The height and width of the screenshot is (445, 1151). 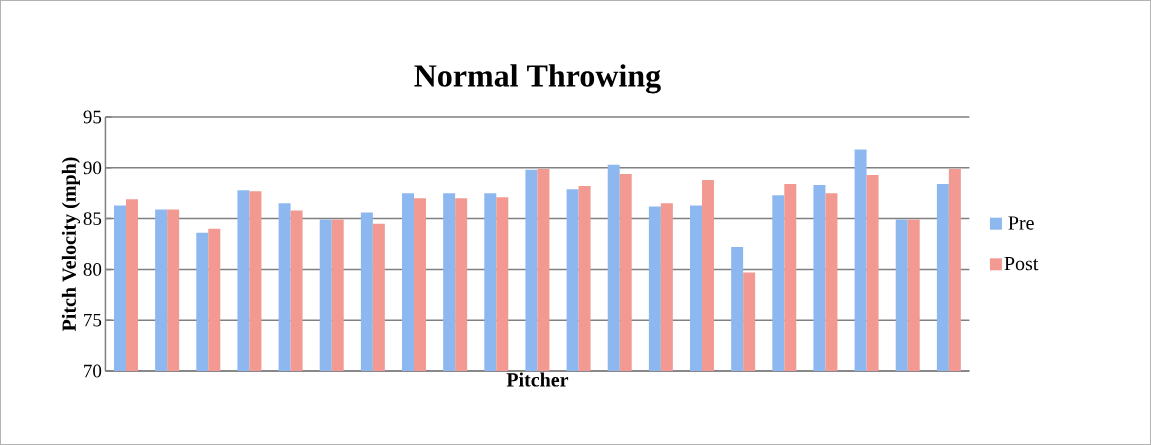 I want to click on y-tick-label: 95, so click(x=92, y=117).